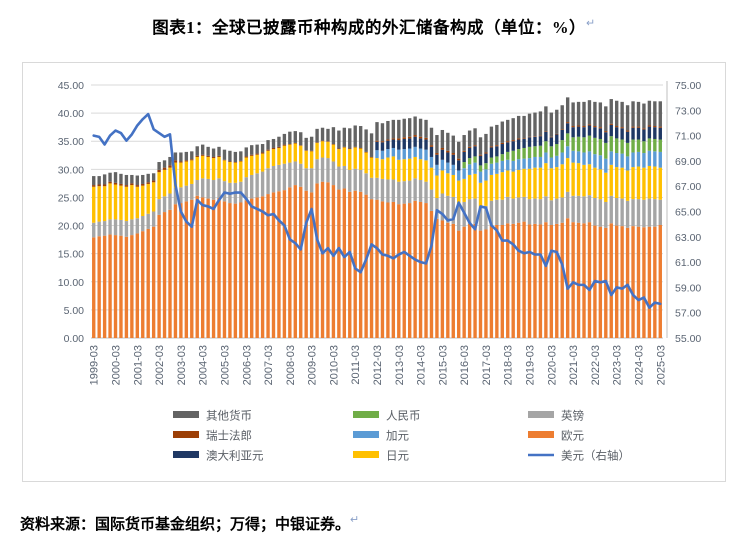 The image size is (748, 558). I want to click on x-axis-tick: 2006-03, so click(247, 365).